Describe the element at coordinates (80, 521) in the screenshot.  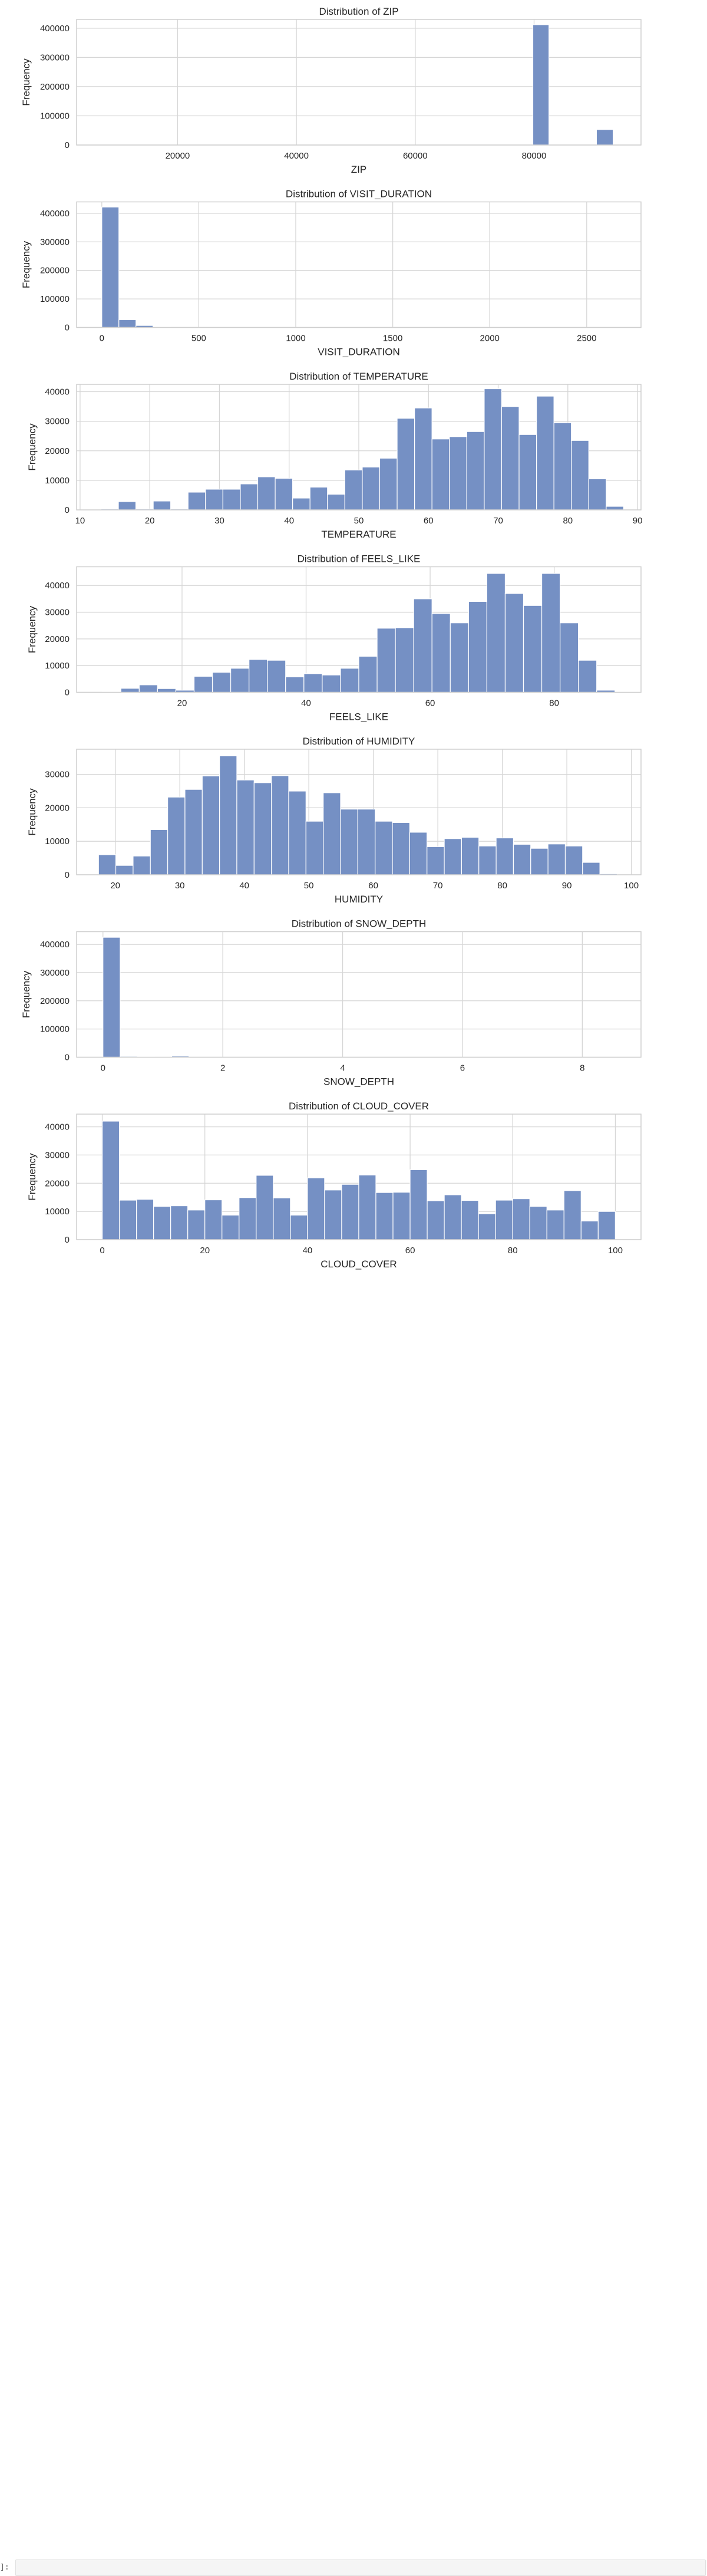
I see `x-tick-label: 10` at that location.